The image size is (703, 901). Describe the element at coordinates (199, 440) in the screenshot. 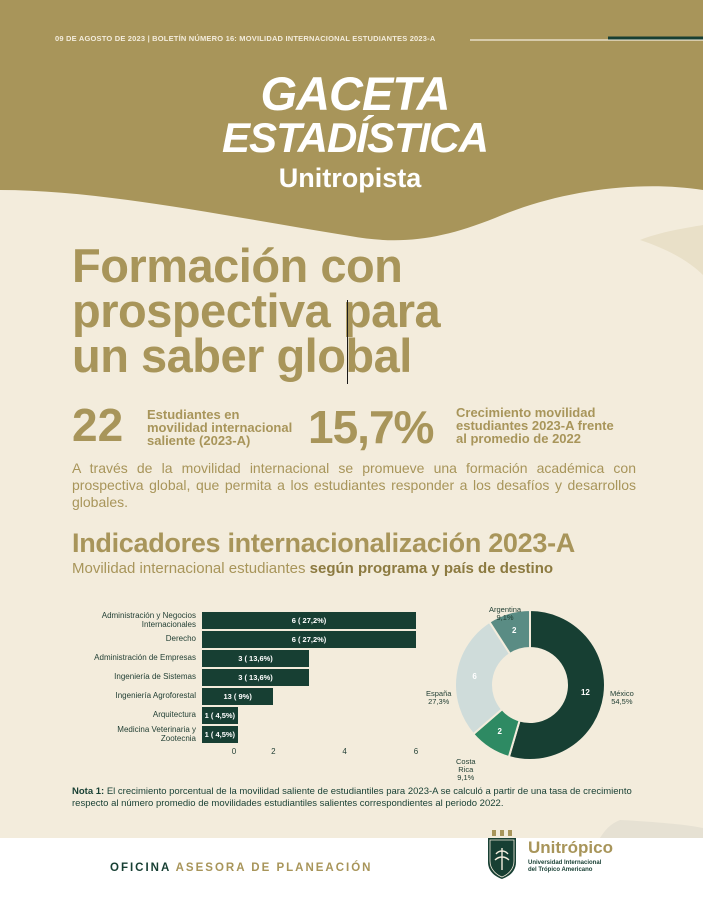

I see `stat-students-label-line: saliente (2023-A)` at that location.